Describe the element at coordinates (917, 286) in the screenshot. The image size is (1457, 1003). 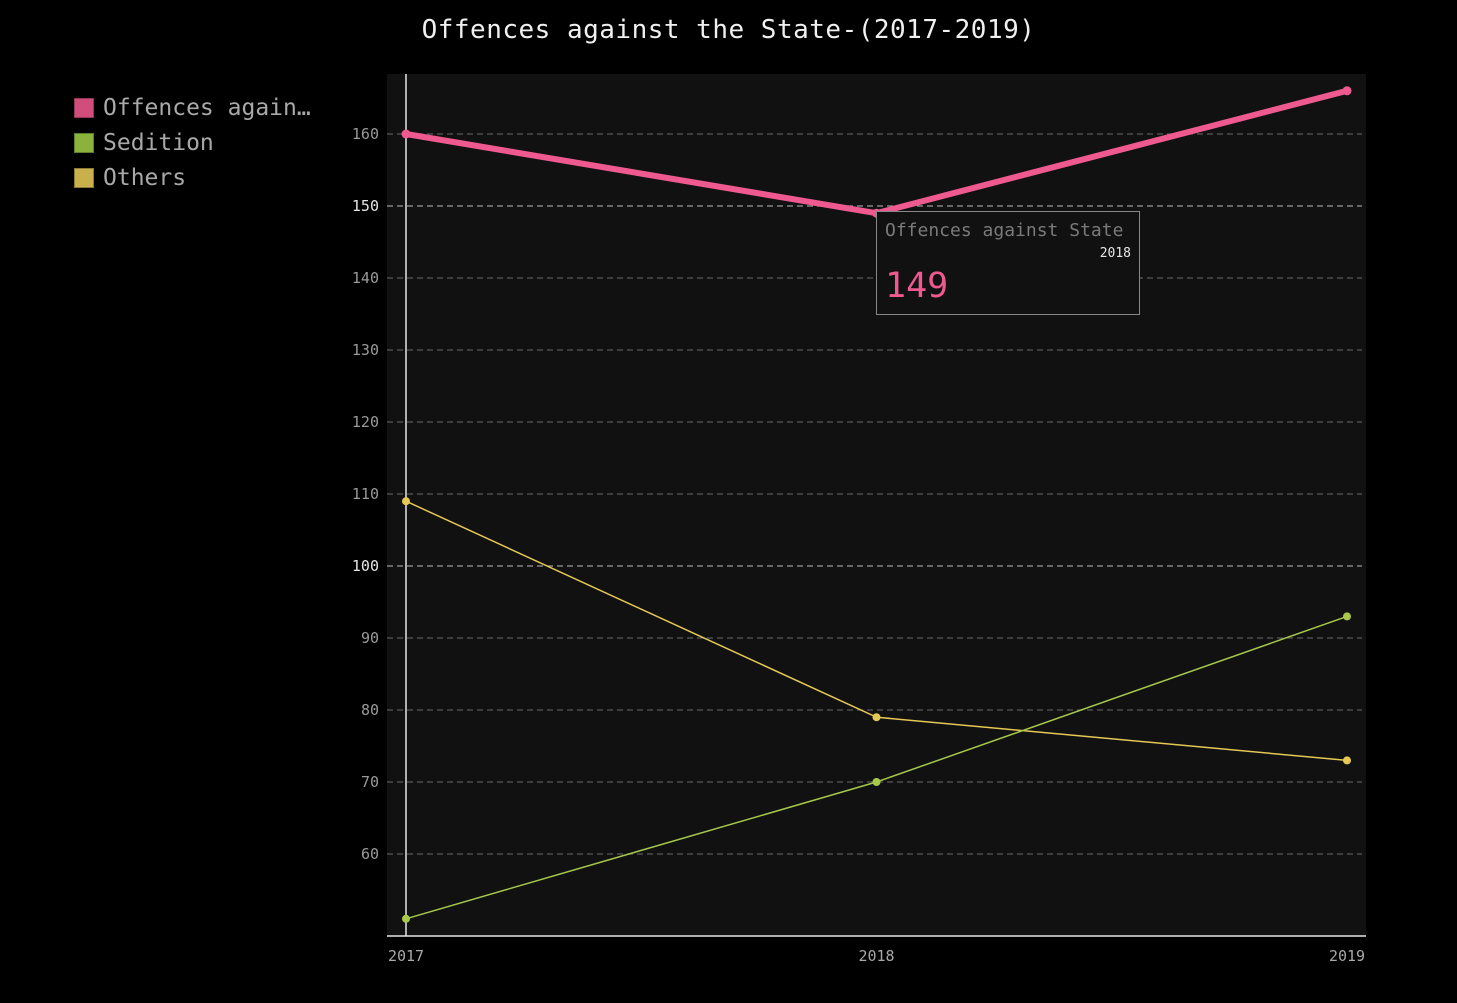
I see `tooltip-value: 149` at that location.